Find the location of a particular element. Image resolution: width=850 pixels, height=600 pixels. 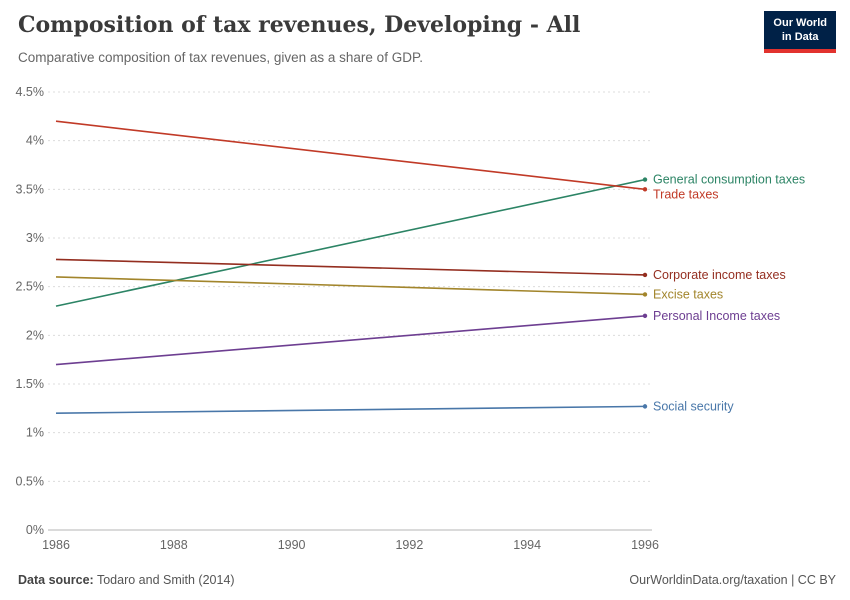

y-axis-tick-label: 1.5% is located at coordinates (30, 384).